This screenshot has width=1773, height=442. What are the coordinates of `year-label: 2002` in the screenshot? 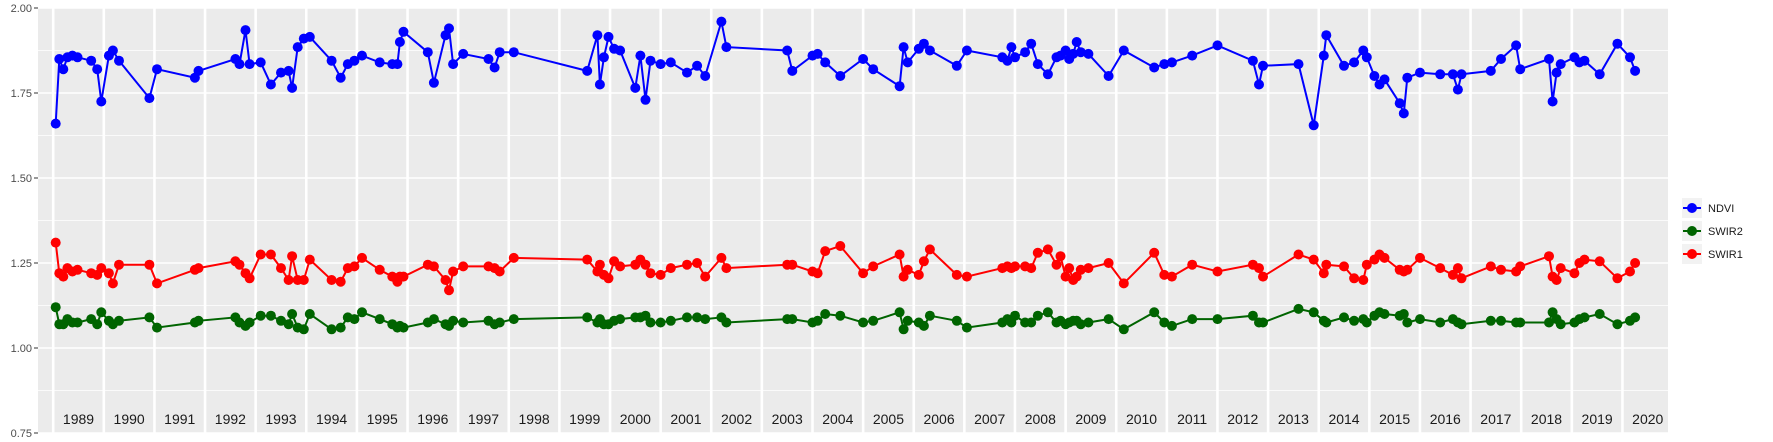 It's located at (736, 419).